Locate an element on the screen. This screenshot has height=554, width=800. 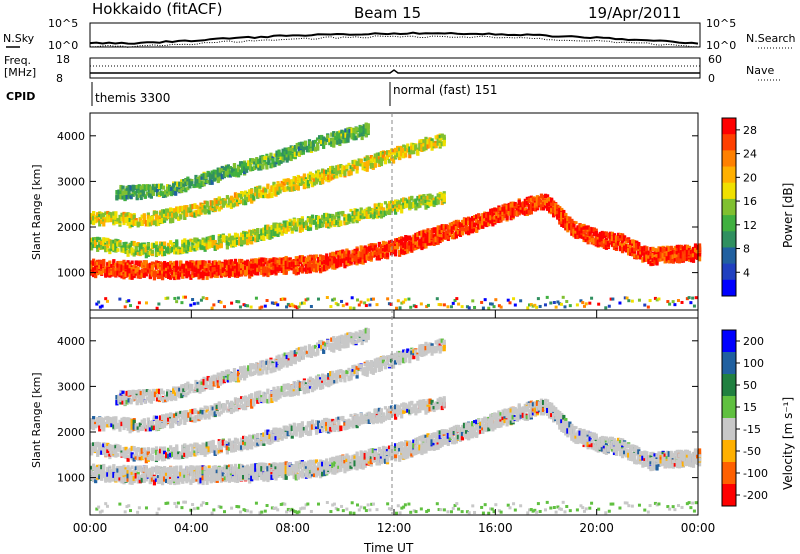
noise-tick-left-bottom: 10^0 is located at coordinates (63, 45).